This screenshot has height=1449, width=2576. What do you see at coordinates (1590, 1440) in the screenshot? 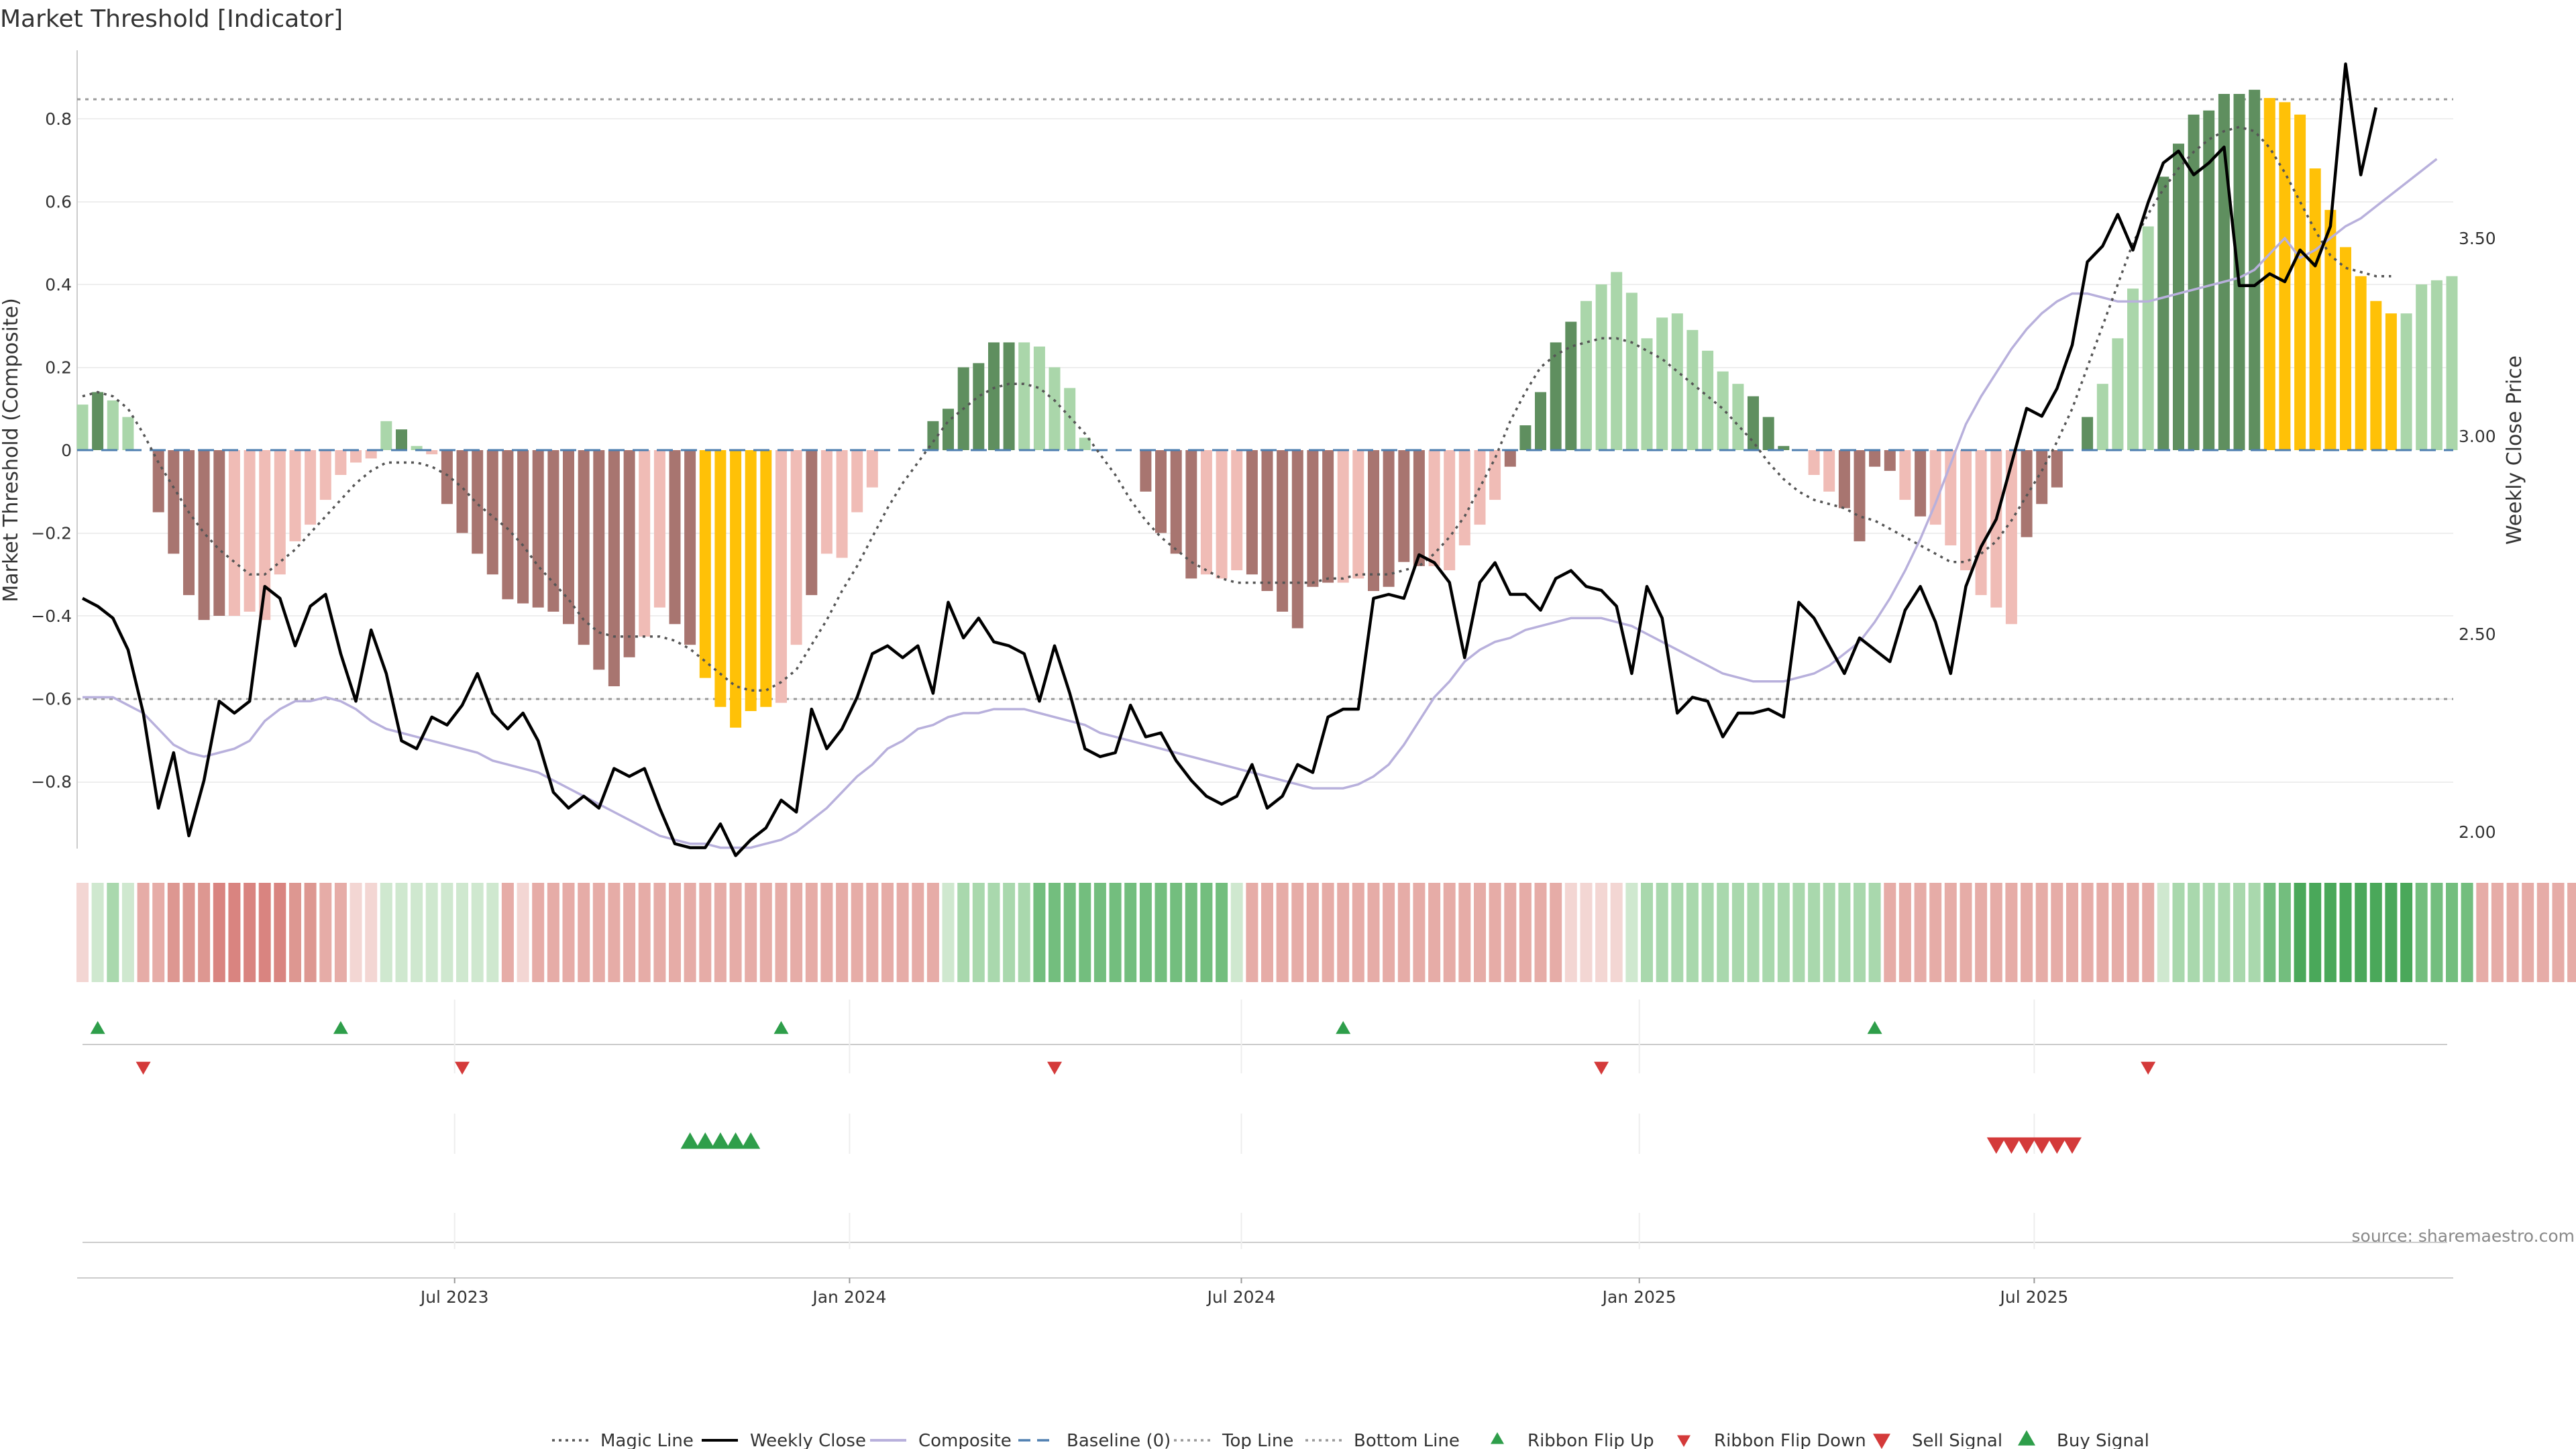
I see `legend-label: Ribbon Flip Up` at bounding box center [1590, 1440].